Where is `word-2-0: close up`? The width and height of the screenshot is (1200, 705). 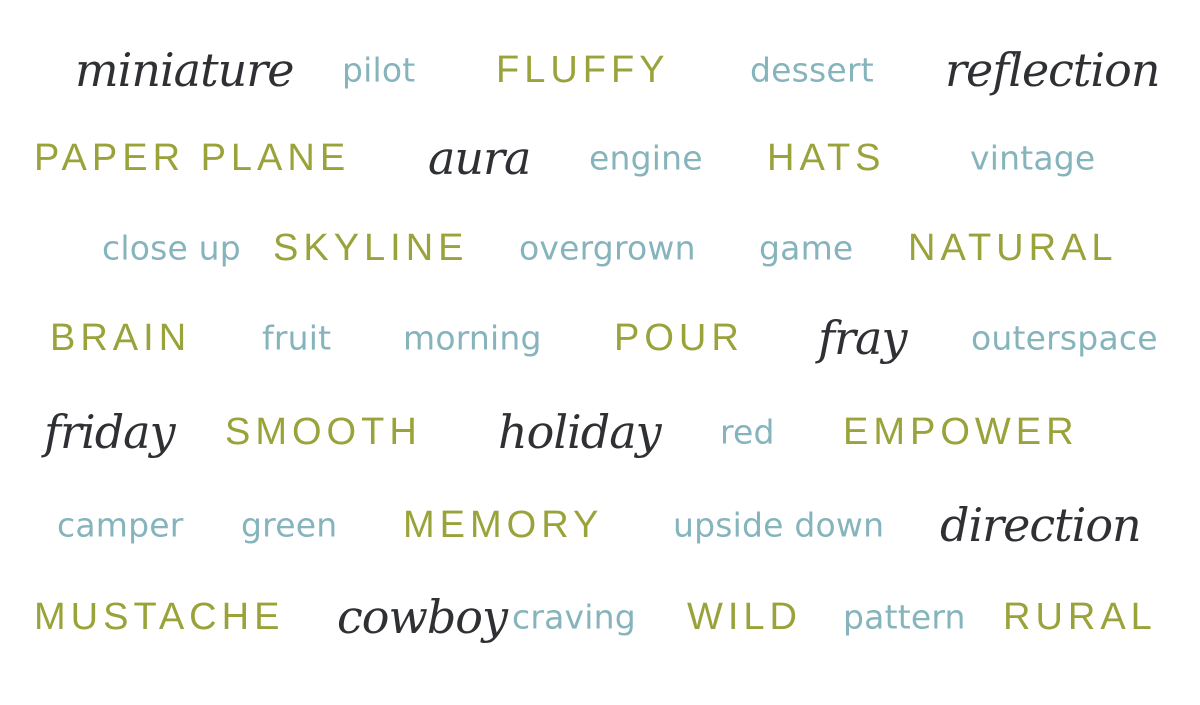
word-2-0: close up is located at coordinates (171, 248).